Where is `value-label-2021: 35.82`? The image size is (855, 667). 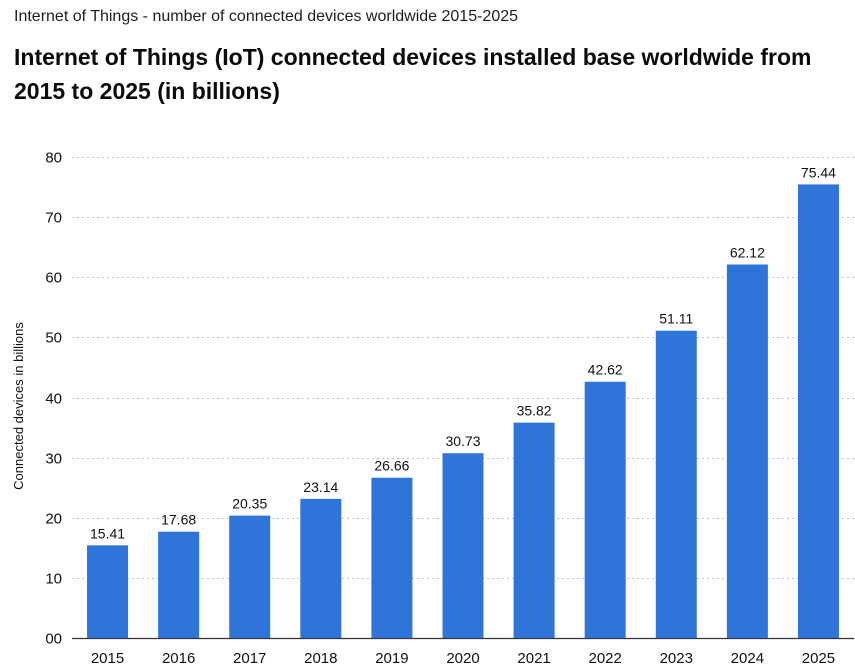 value-label-2021: 35.82 is located at coordinates (534, 411).